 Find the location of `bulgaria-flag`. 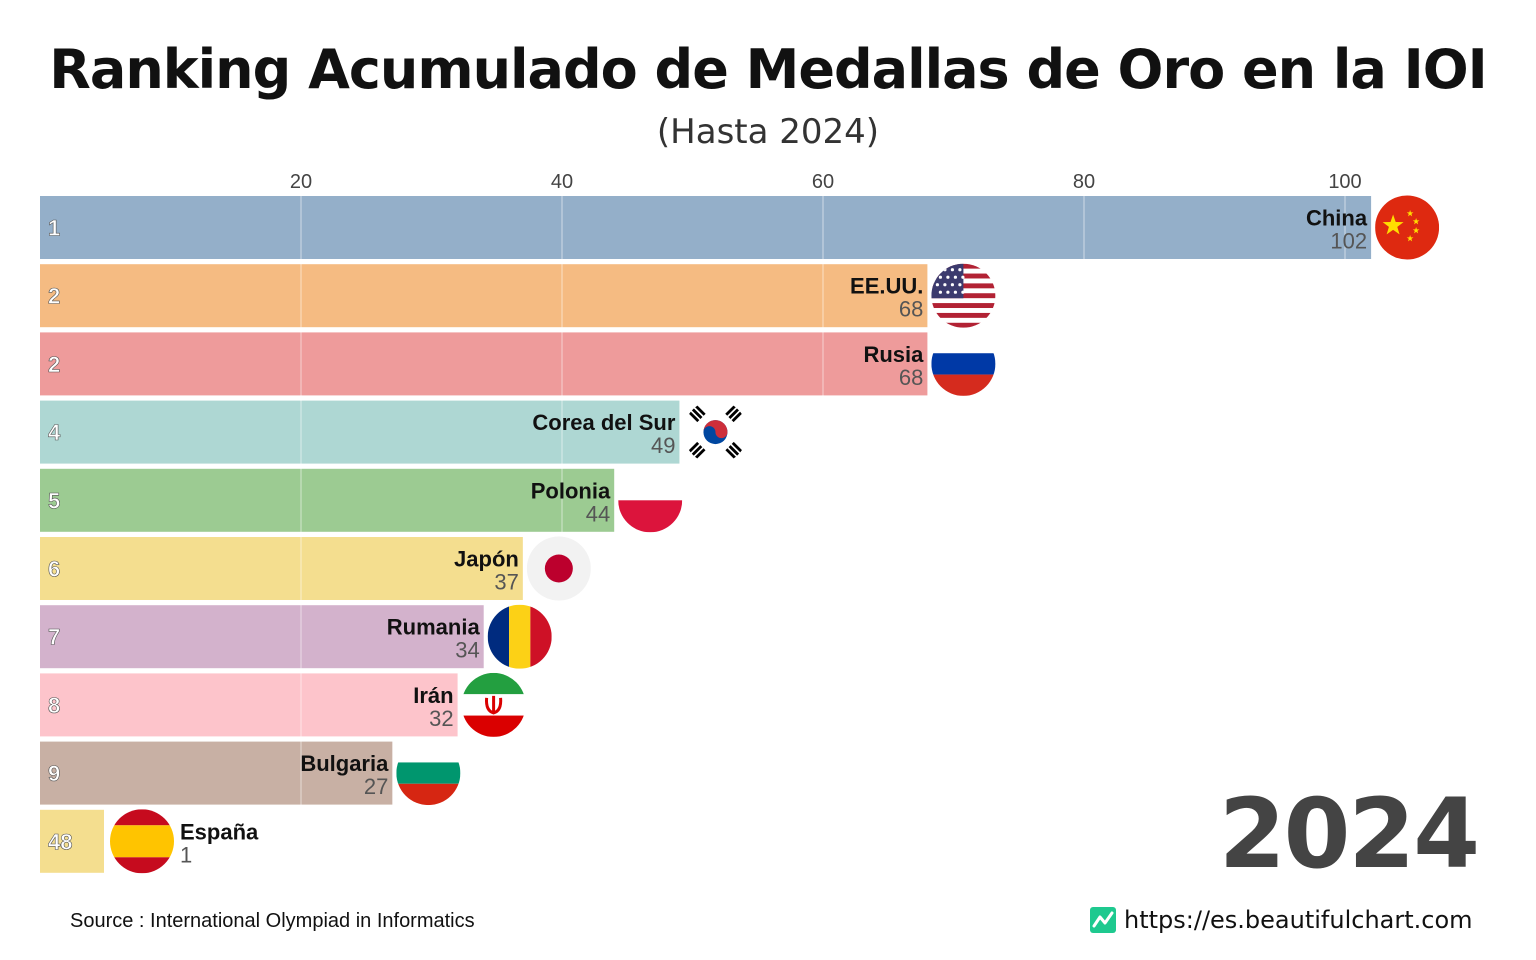

bulgaria-flag is located at coordinates (428, 773).